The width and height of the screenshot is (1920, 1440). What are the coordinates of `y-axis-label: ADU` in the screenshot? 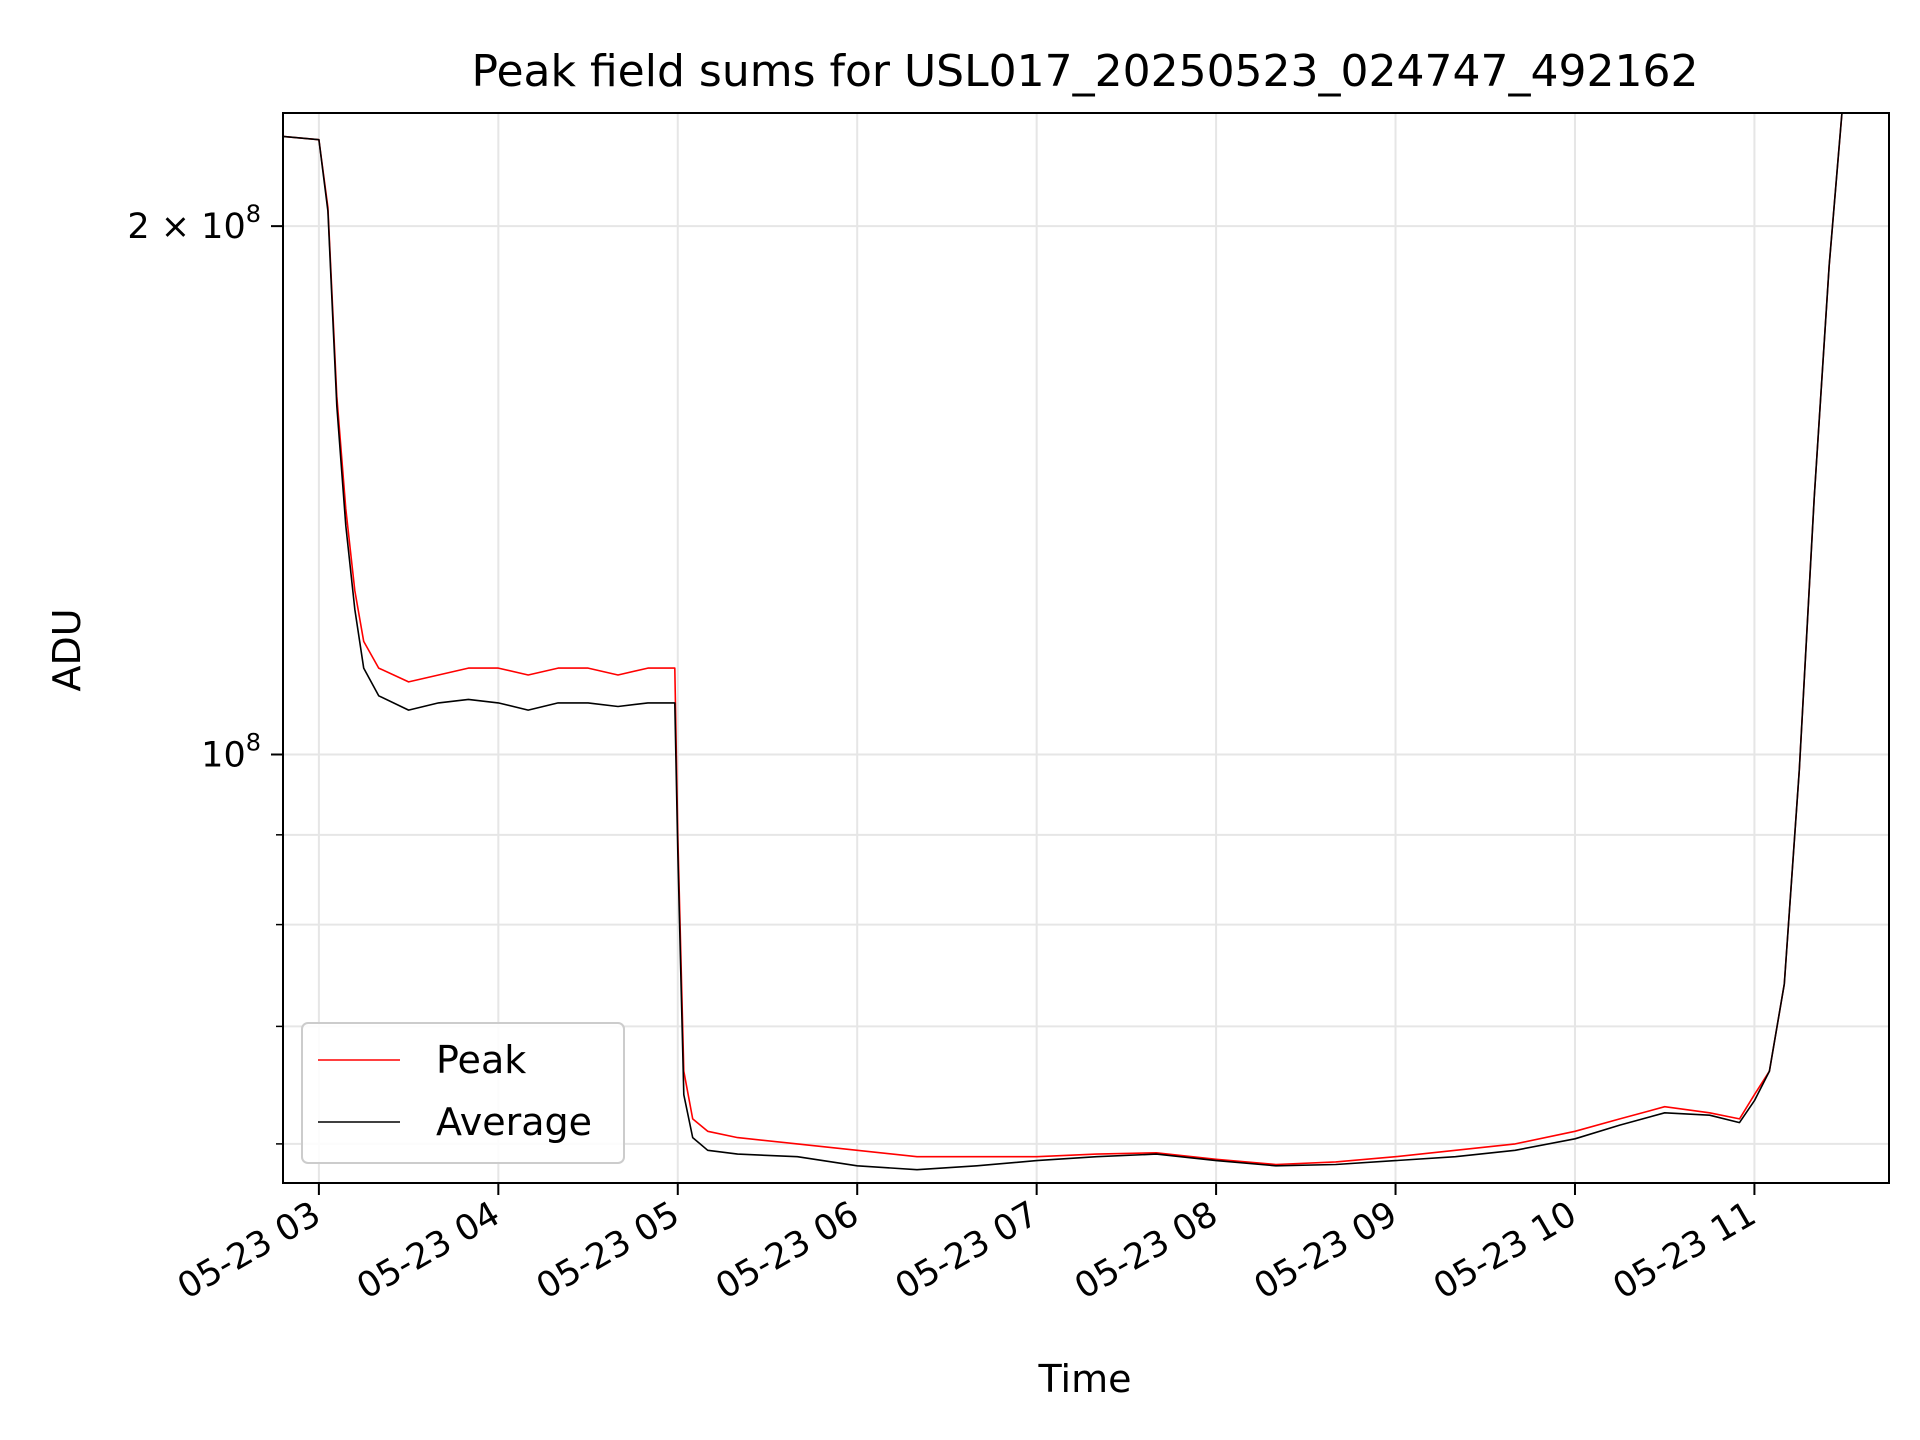 It's located at (67, 649).